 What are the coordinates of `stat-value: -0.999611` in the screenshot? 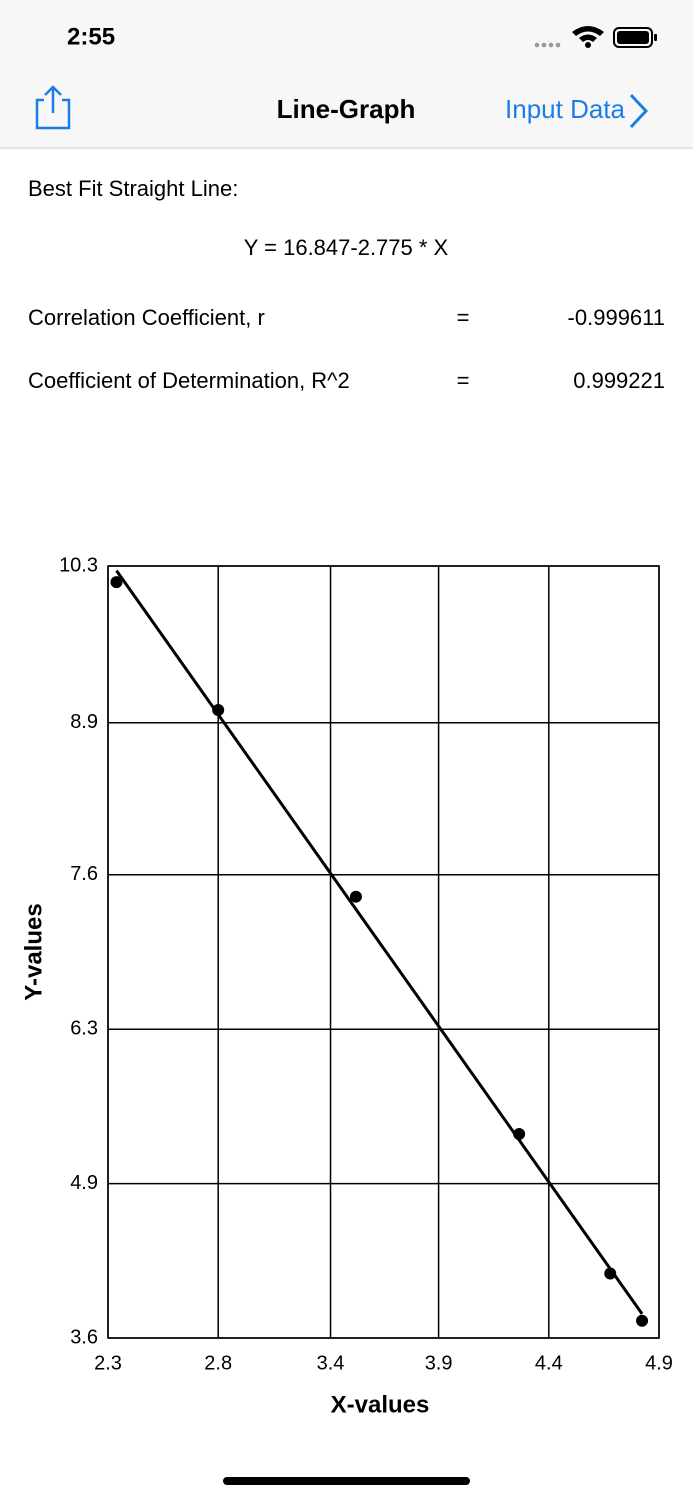 It's located at (616, 317).